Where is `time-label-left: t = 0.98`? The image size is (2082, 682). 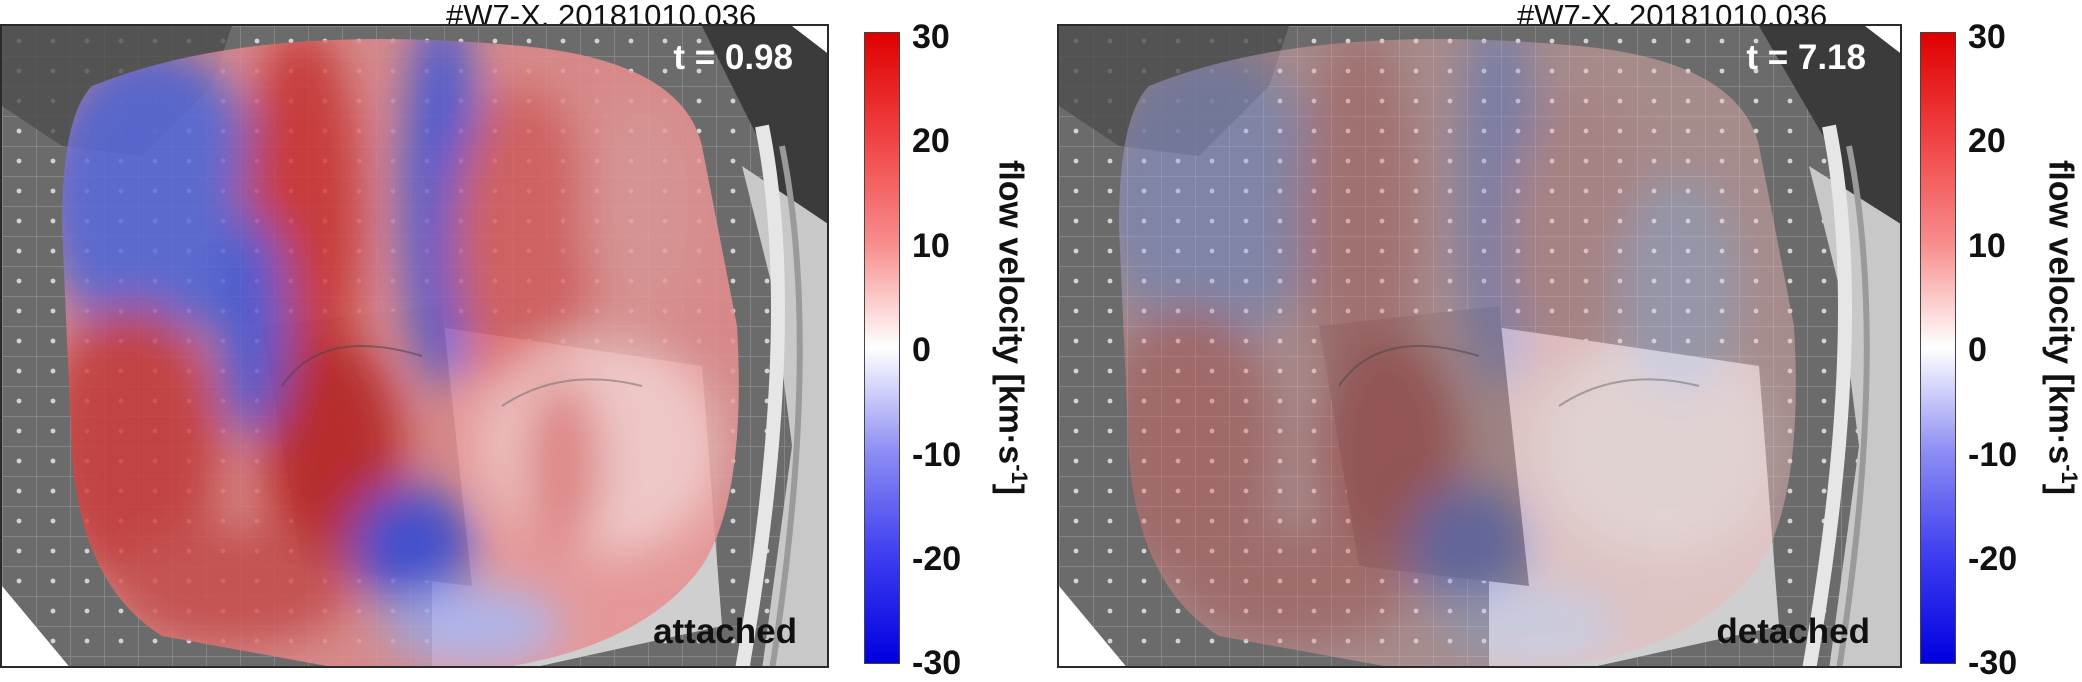
time-label-left: t = 0.98 is located at coordinates (733, 57).